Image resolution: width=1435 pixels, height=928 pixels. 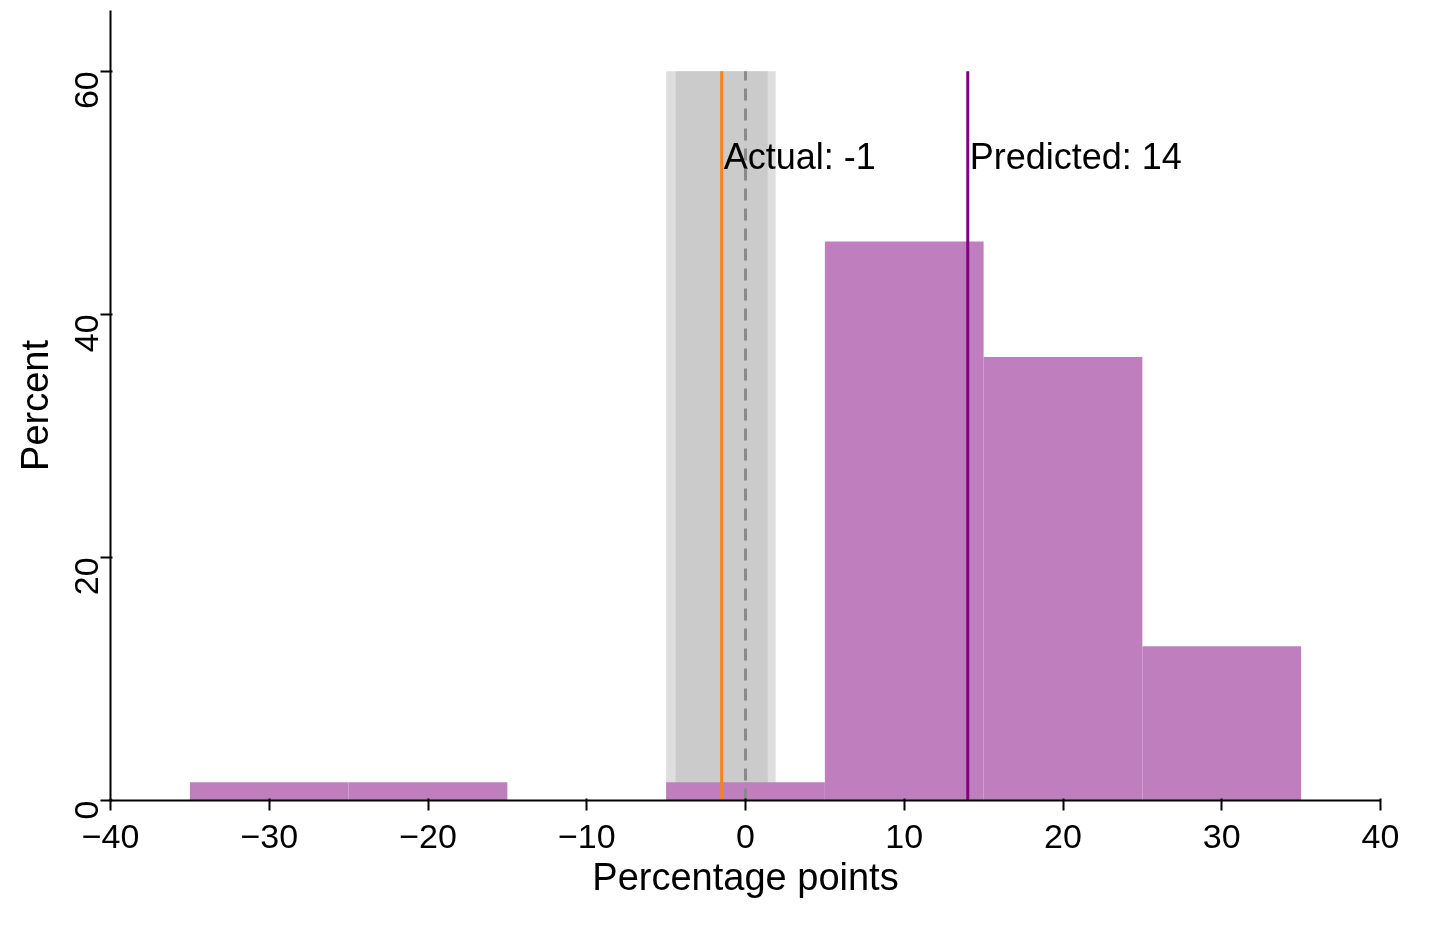 I want to click on x-axis-title: Percentage points, so click(x=745, y=876).